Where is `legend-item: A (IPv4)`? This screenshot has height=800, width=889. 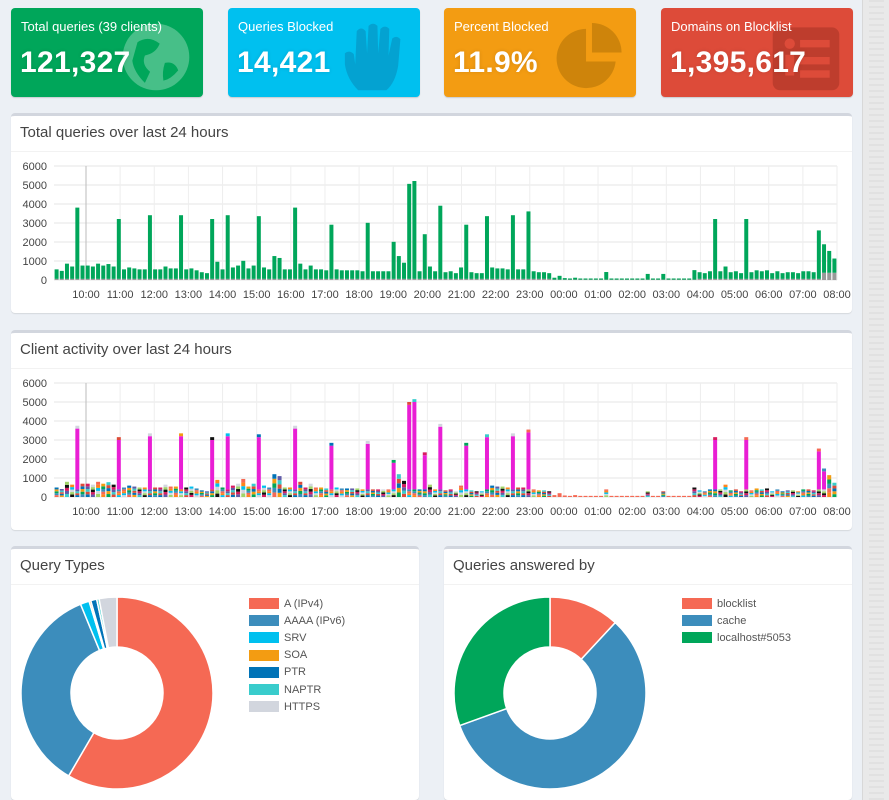 legend-item: A (IPv4) is located at coordinates (297, 603).